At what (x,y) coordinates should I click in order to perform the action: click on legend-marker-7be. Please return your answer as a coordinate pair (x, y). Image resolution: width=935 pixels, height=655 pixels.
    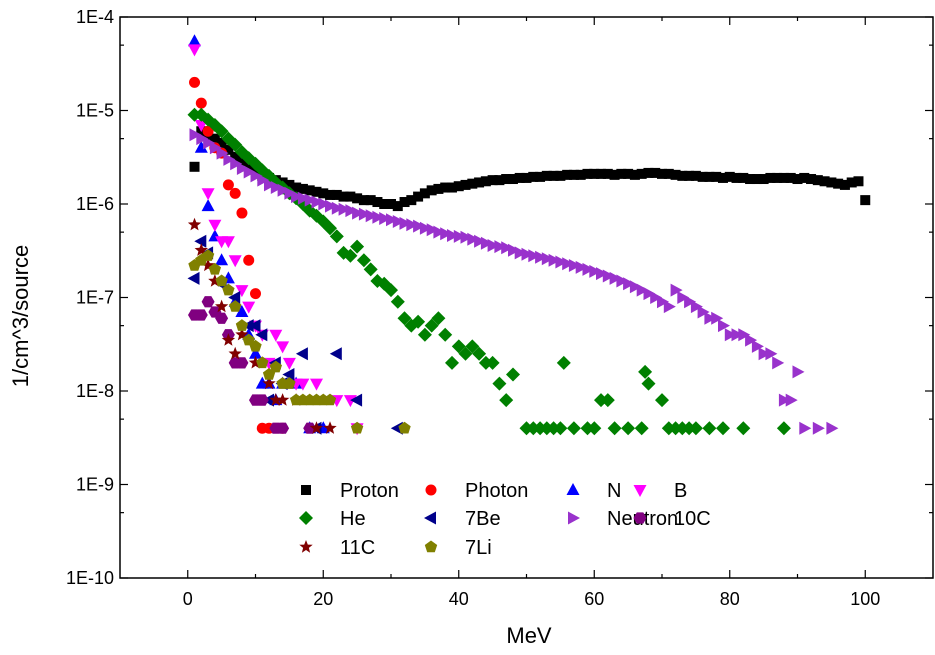
    Looking at the image, I should click on (430, 518).